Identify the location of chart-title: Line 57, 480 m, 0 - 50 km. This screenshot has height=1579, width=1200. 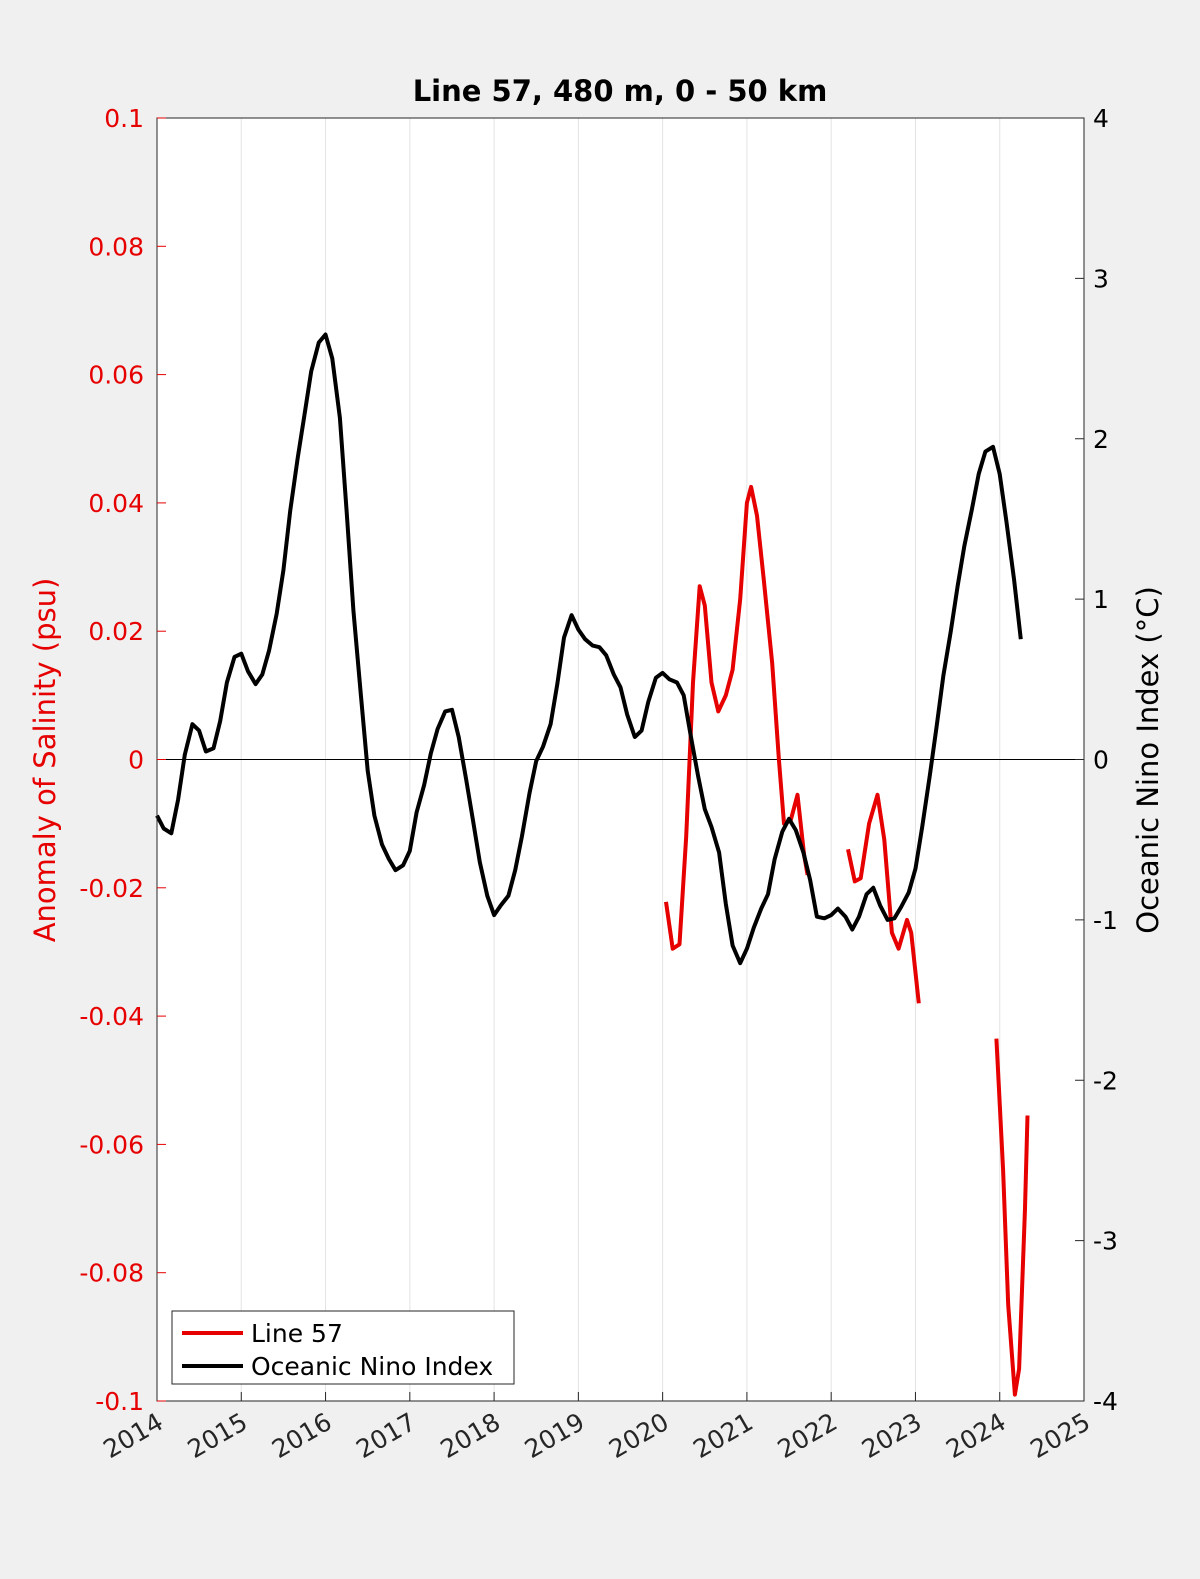
(620, 91).